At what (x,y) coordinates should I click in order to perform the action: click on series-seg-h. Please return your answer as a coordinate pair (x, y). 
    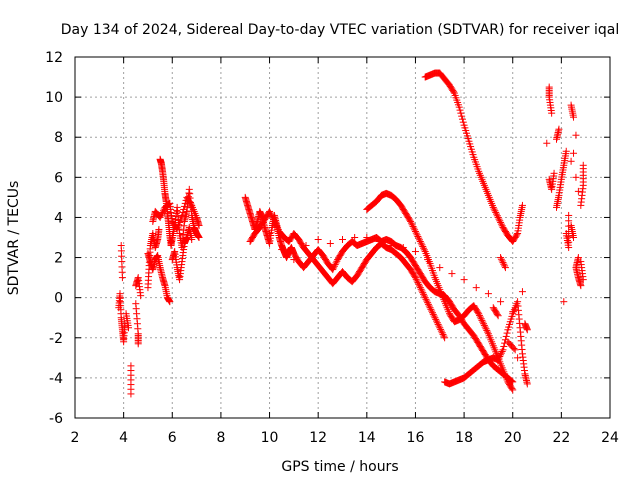
    Looking at the image, I should click on (473, 157).